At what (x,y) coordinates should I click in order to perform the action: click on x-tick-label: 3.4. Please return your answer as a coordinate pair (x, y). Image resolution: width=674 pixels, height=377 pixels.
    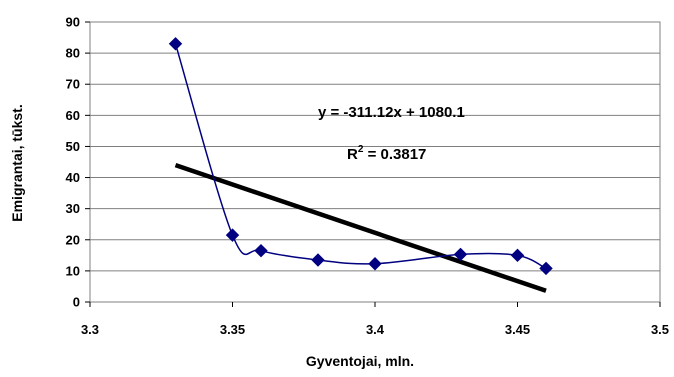
    Looking at the image, I should click on (375, 329).